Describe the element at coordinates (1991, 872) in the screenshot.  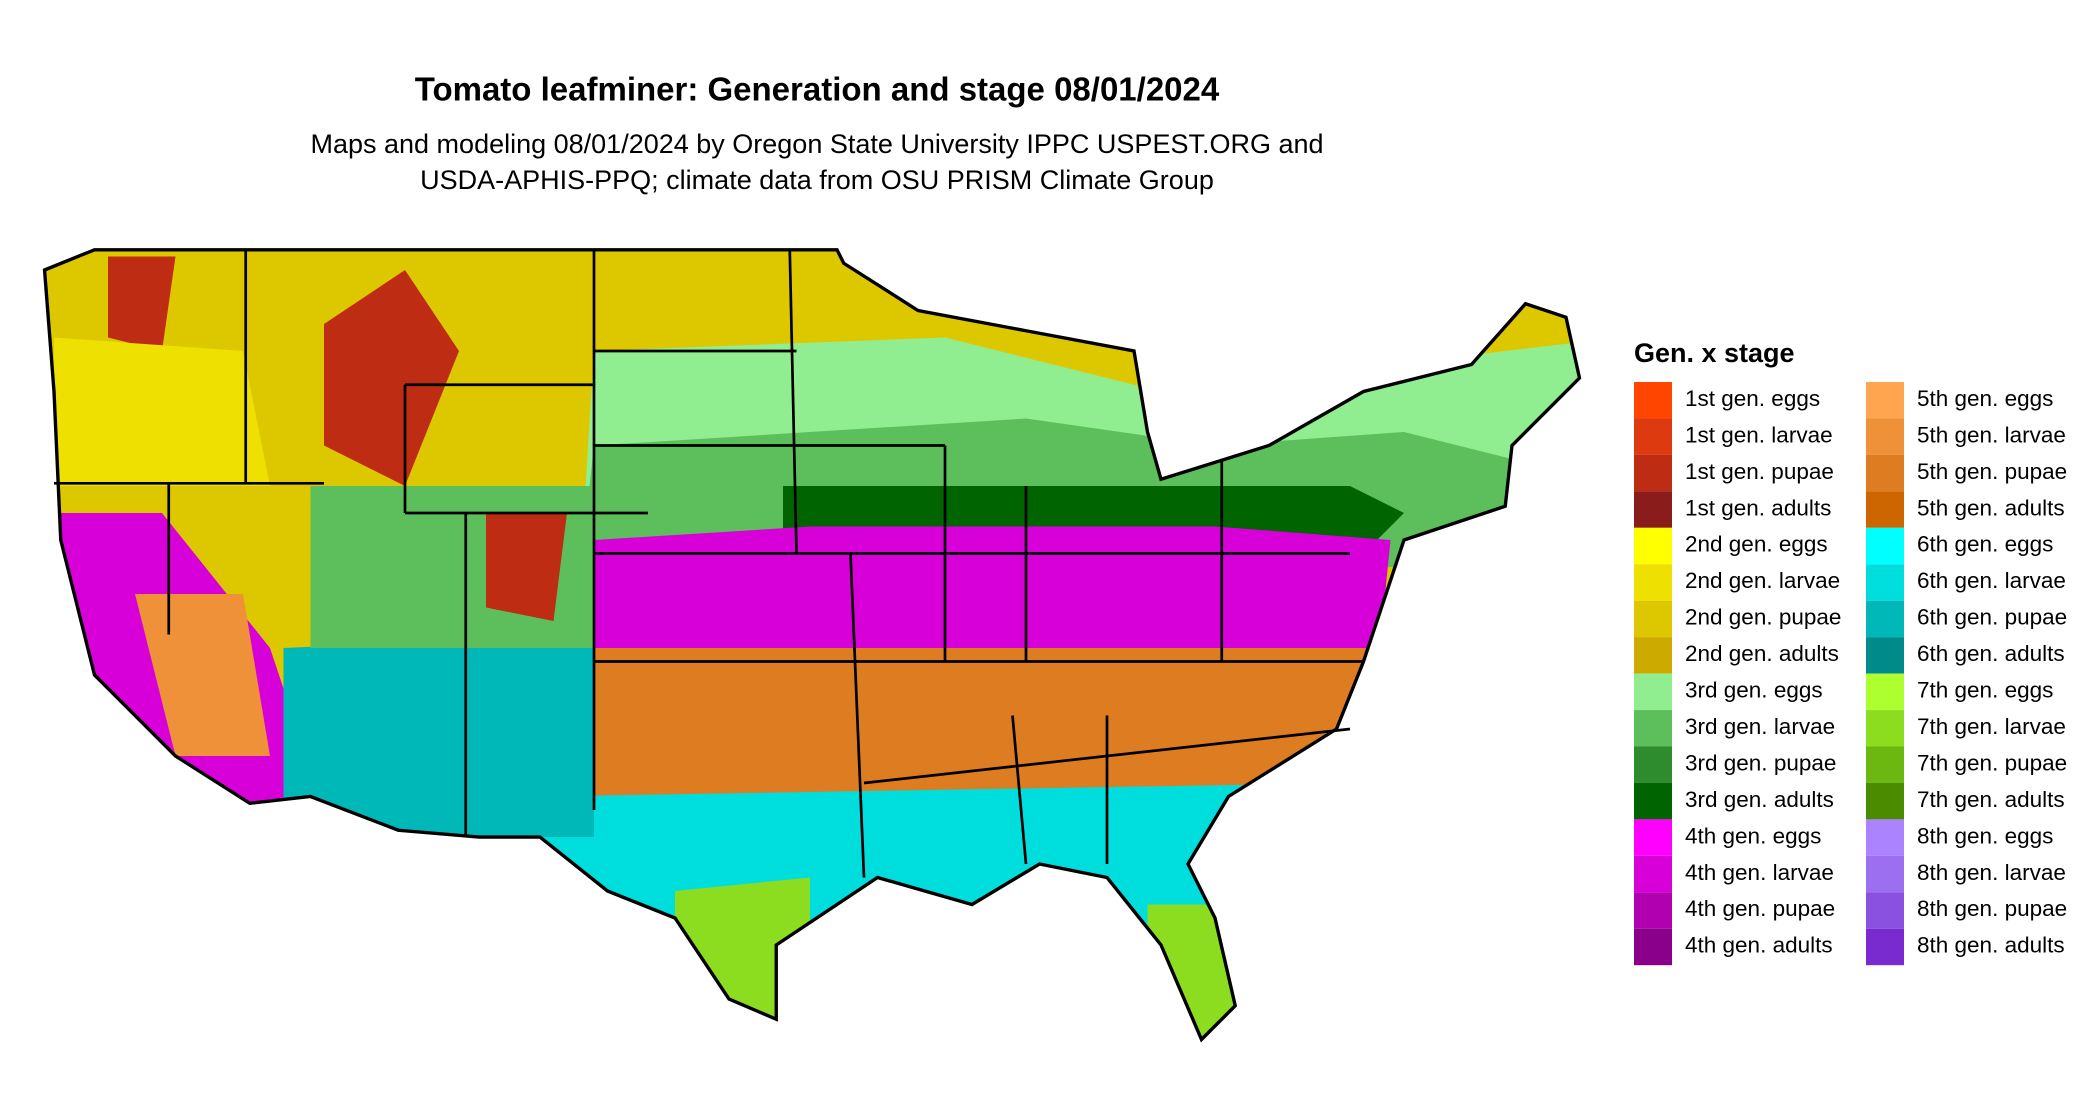
I see `legend-label: 8th gen. larvae` at that location.